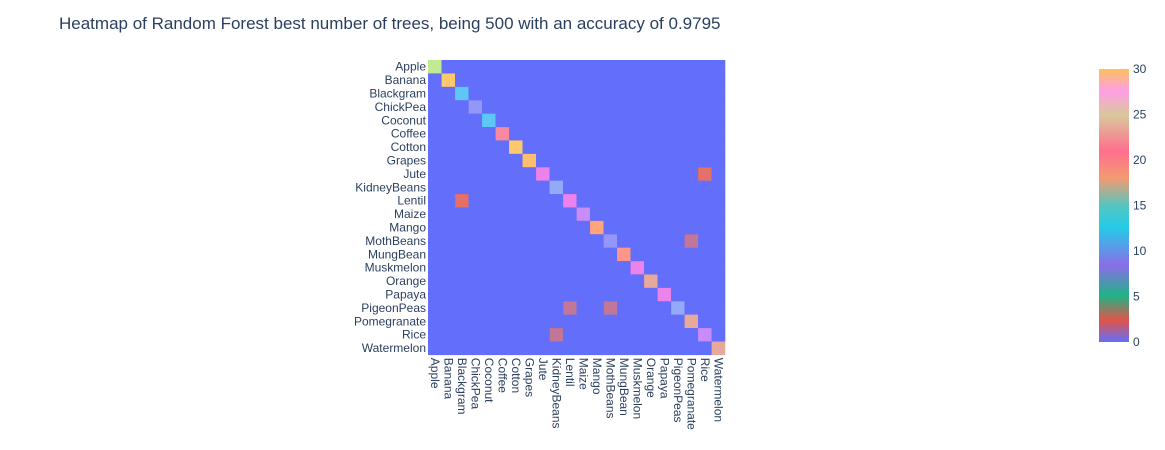 This screenshot has height=450, width=1165. Describe the element at coordinates (408, 147) in the screenshot. I see `y-tick-label: Cotton` at that location.